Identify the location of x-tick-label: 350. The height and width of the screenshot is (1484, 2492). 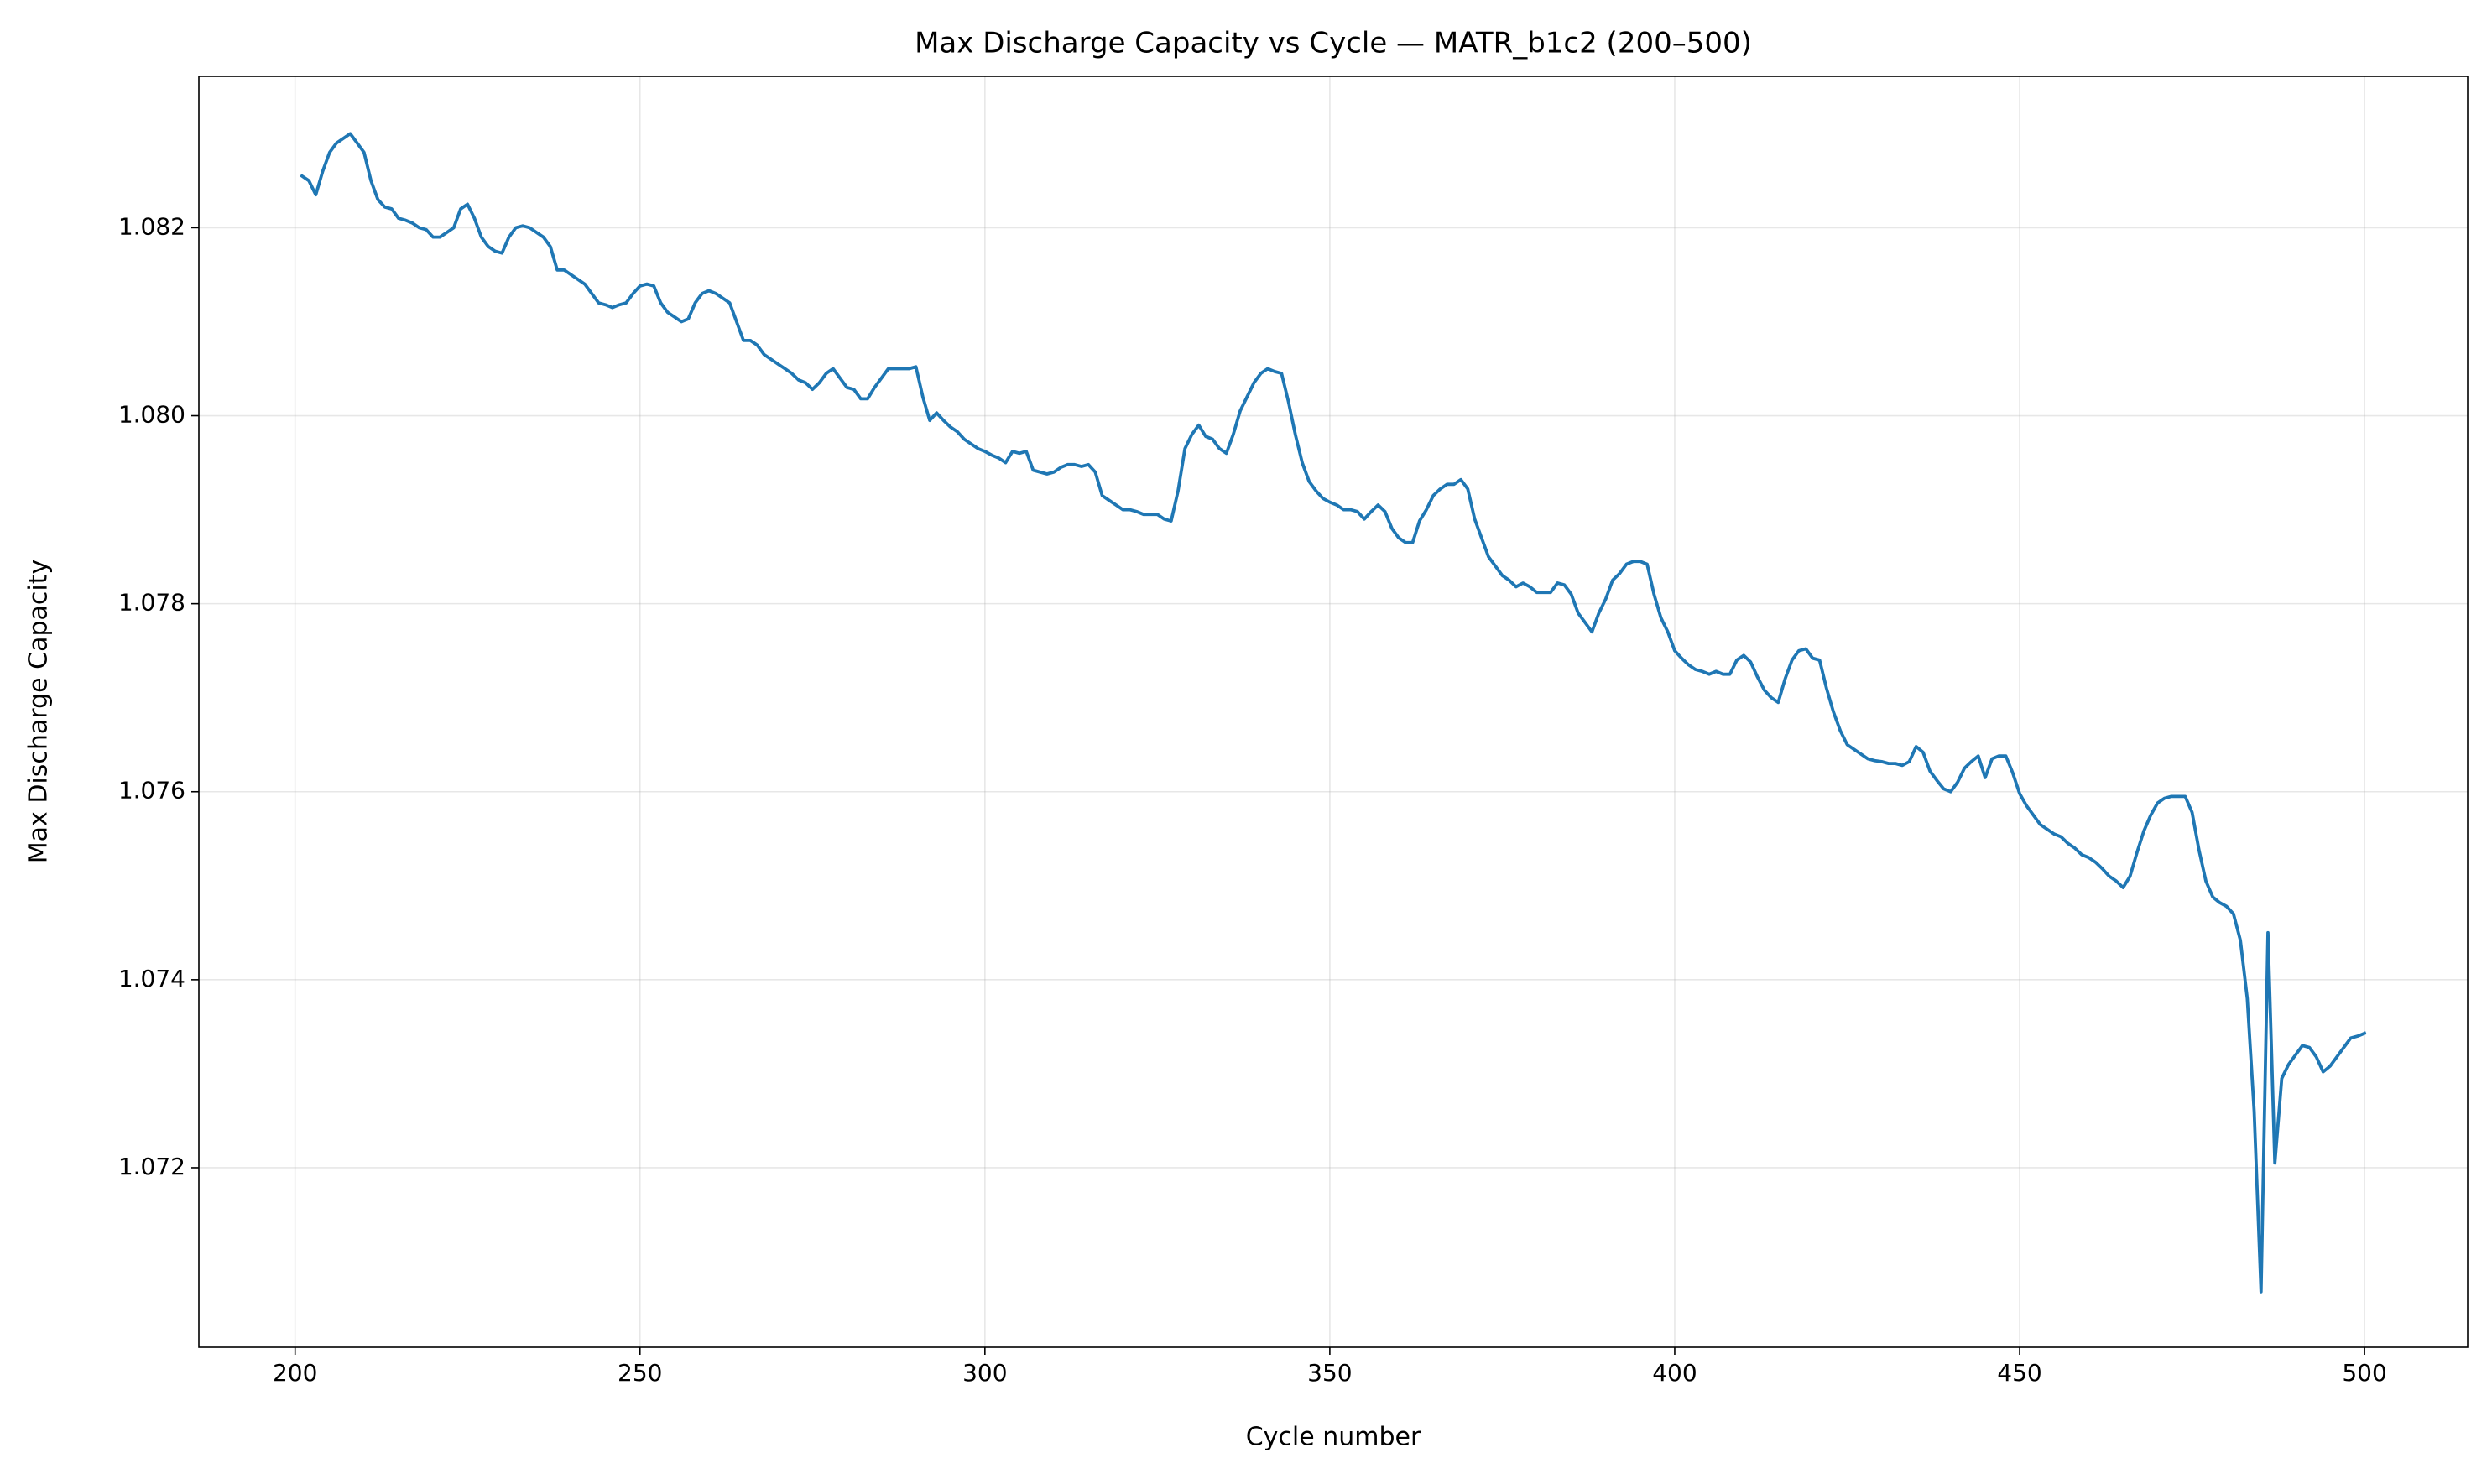
(1329, 1373).